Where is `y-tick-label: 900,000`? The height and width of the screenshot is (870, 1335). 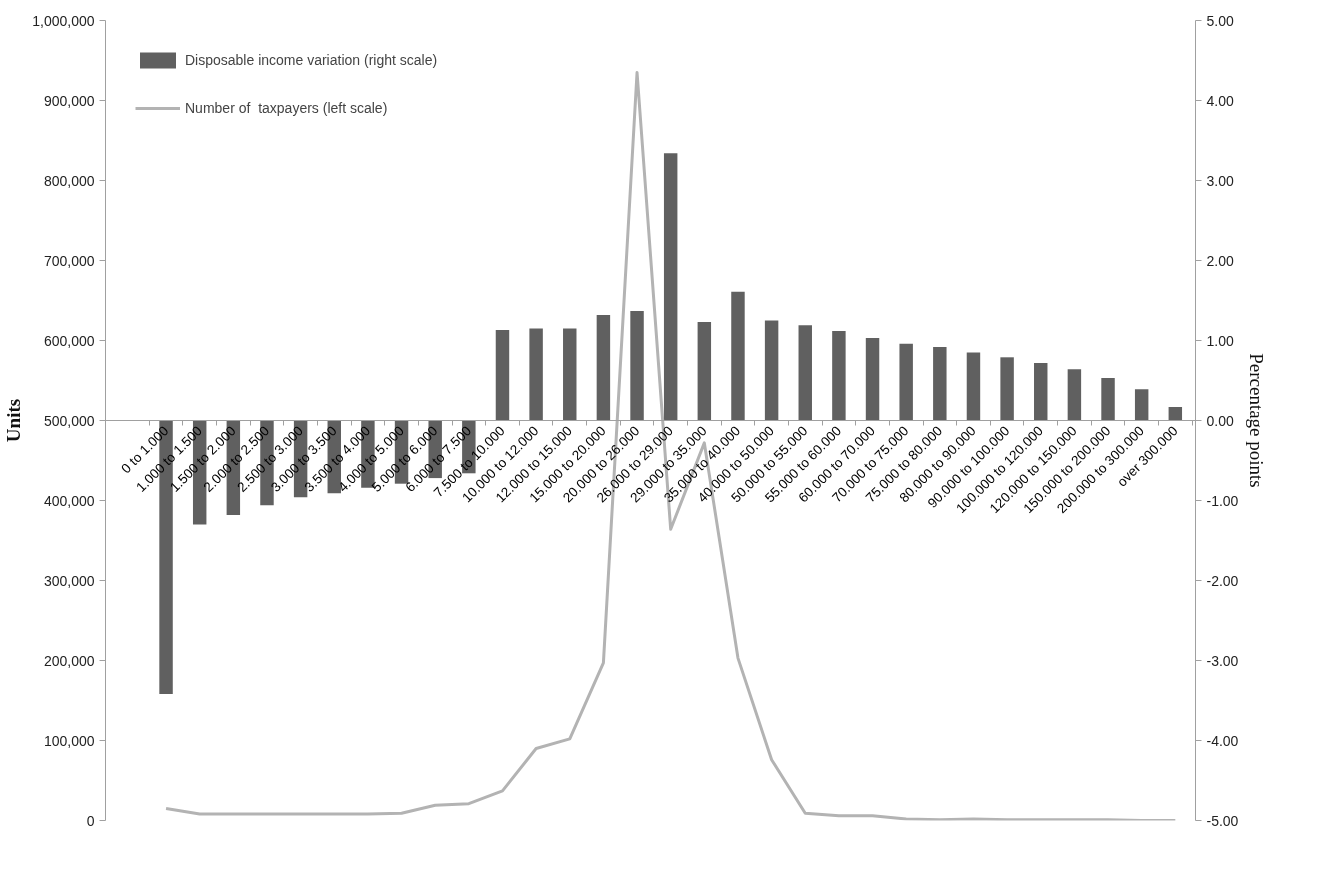 y-tick-label: 900,000 is located at coordinates (69, 100).